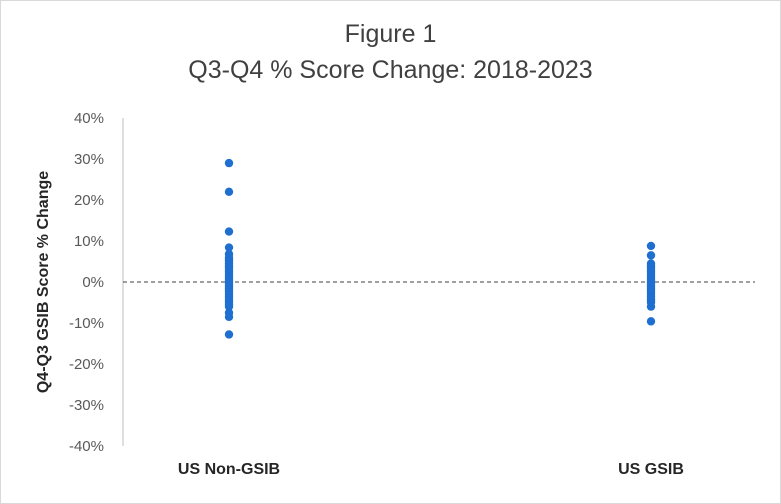 The image size is (781, 504). Describe the element at coordinates (86, 364) in the screenshot. I see `y-tick-label: -20%` at that location.